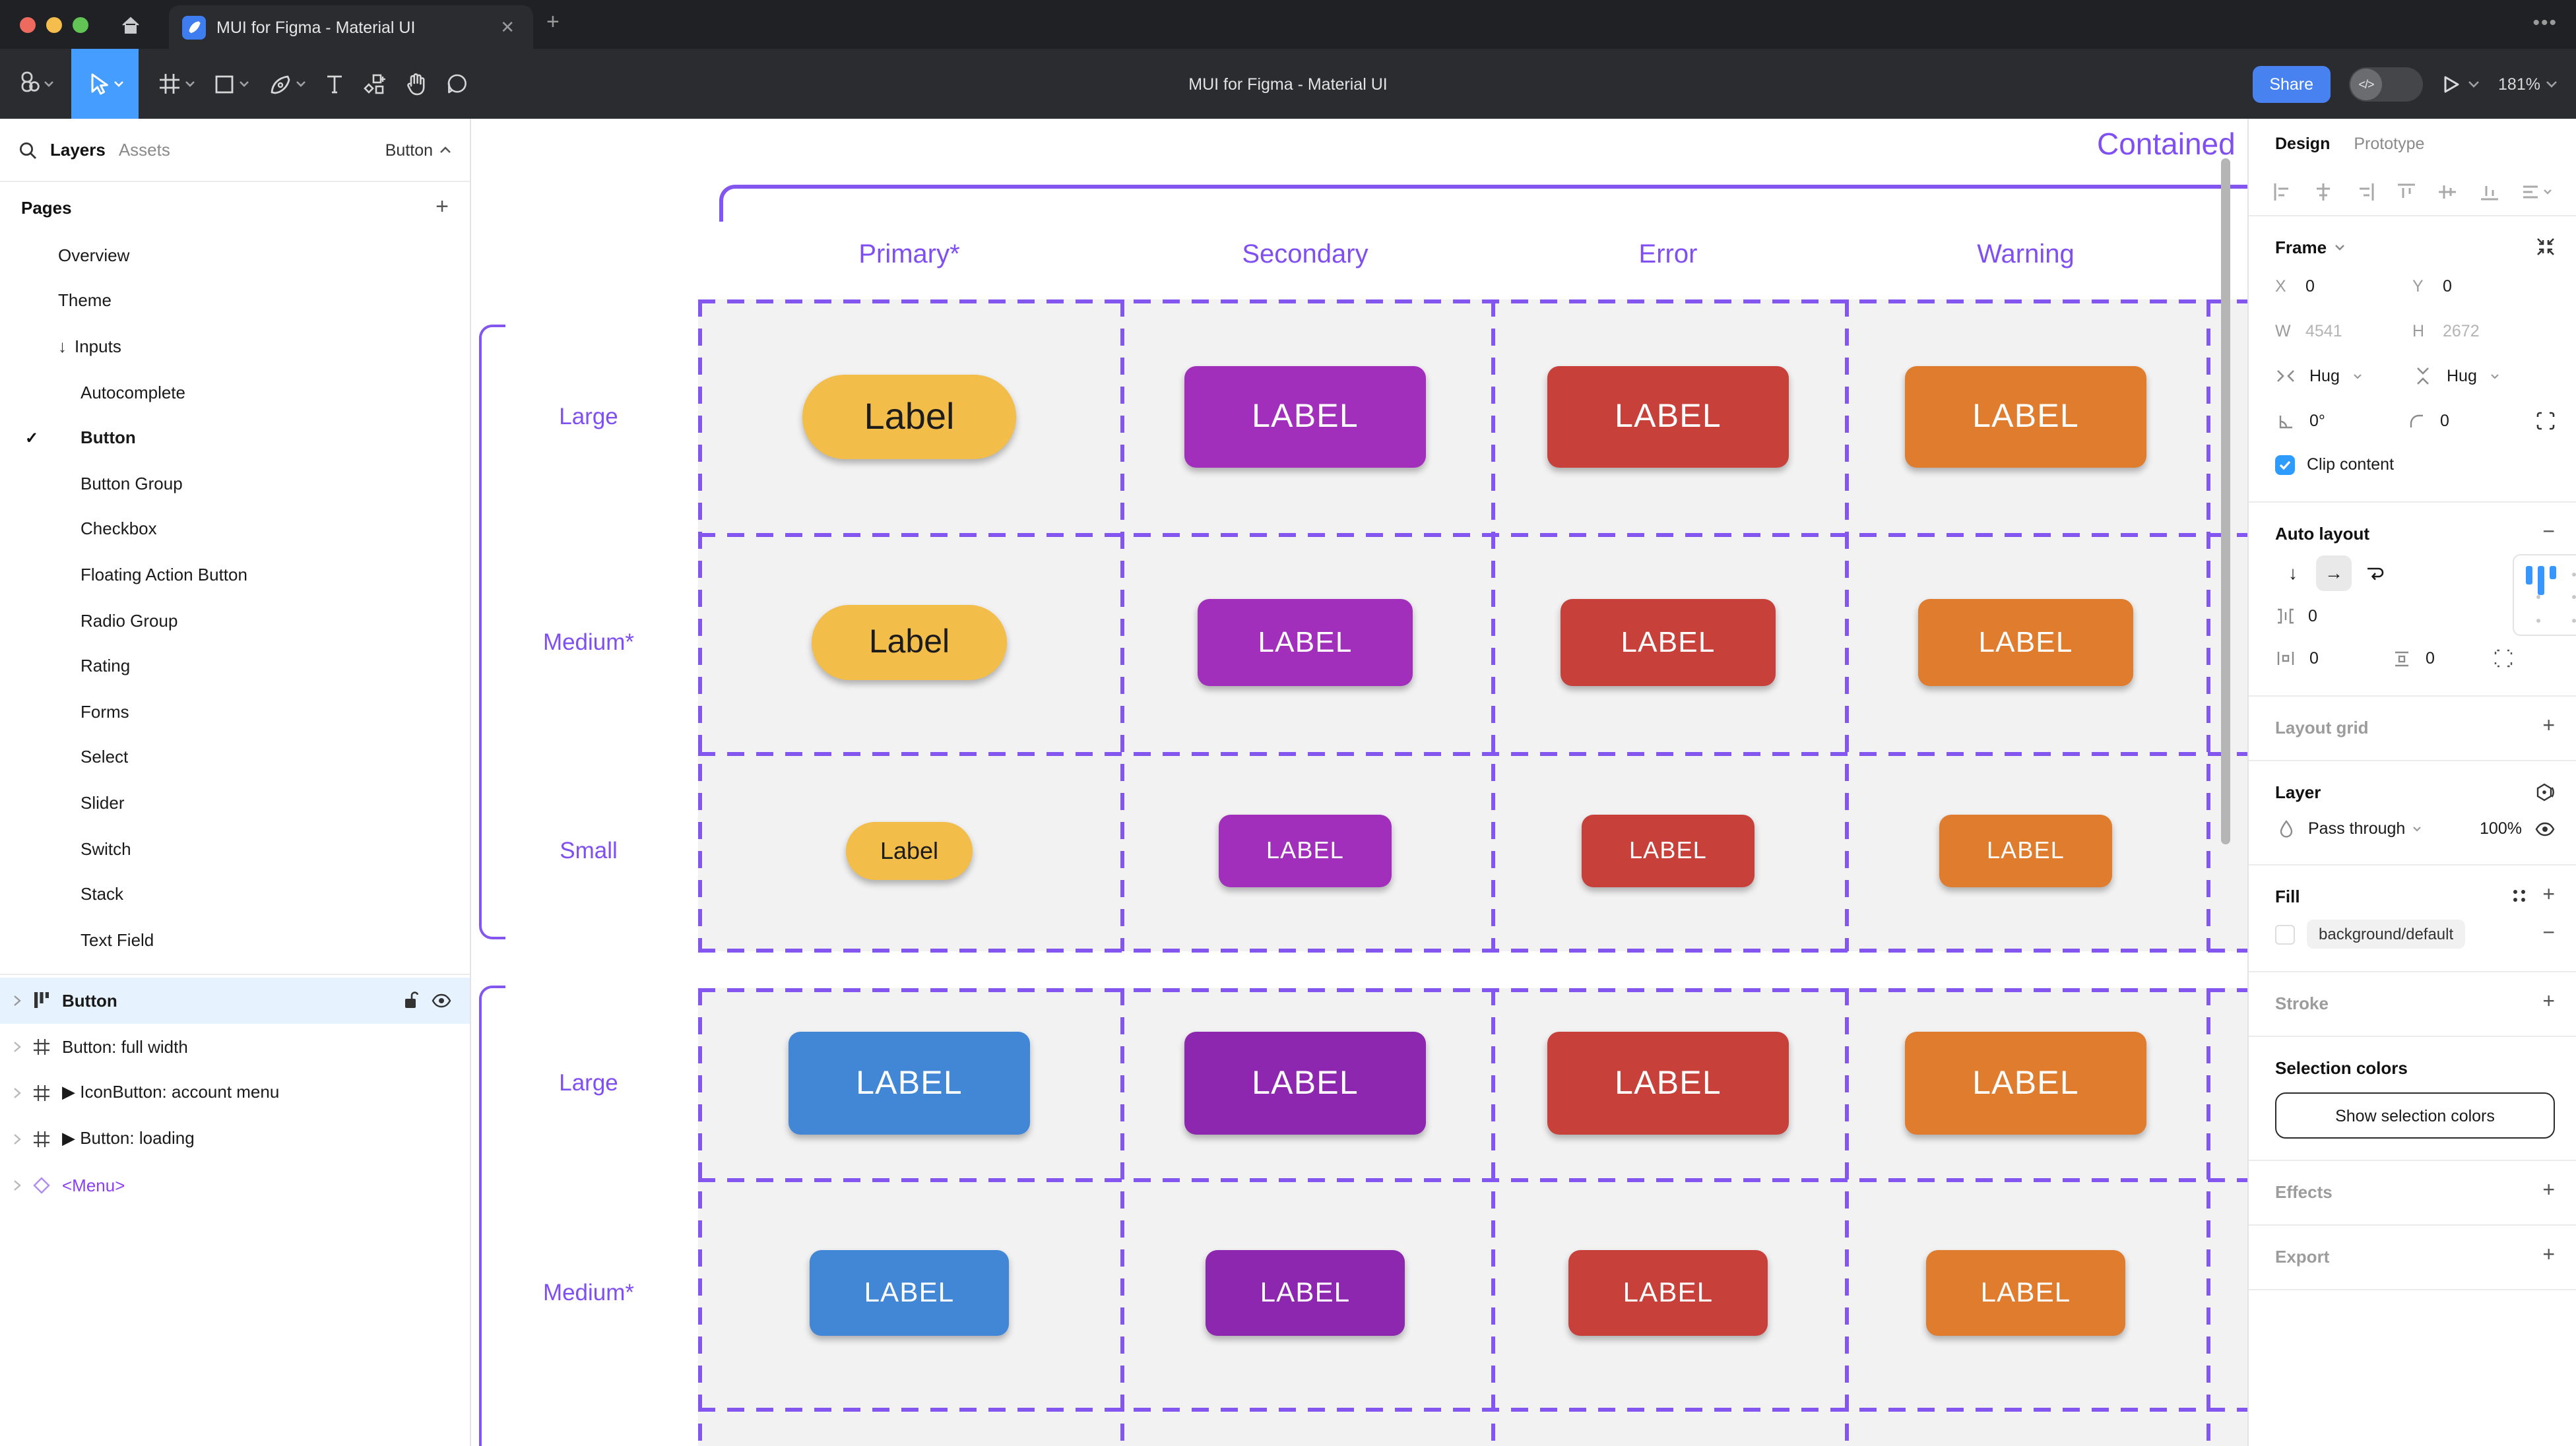 The width and height of the screenshot is (2576, 1446). What do you see at coordinates (2548, 1190) in the screenshot?
I see `add-effect-button: +` at bounding box center [2548, 1190].